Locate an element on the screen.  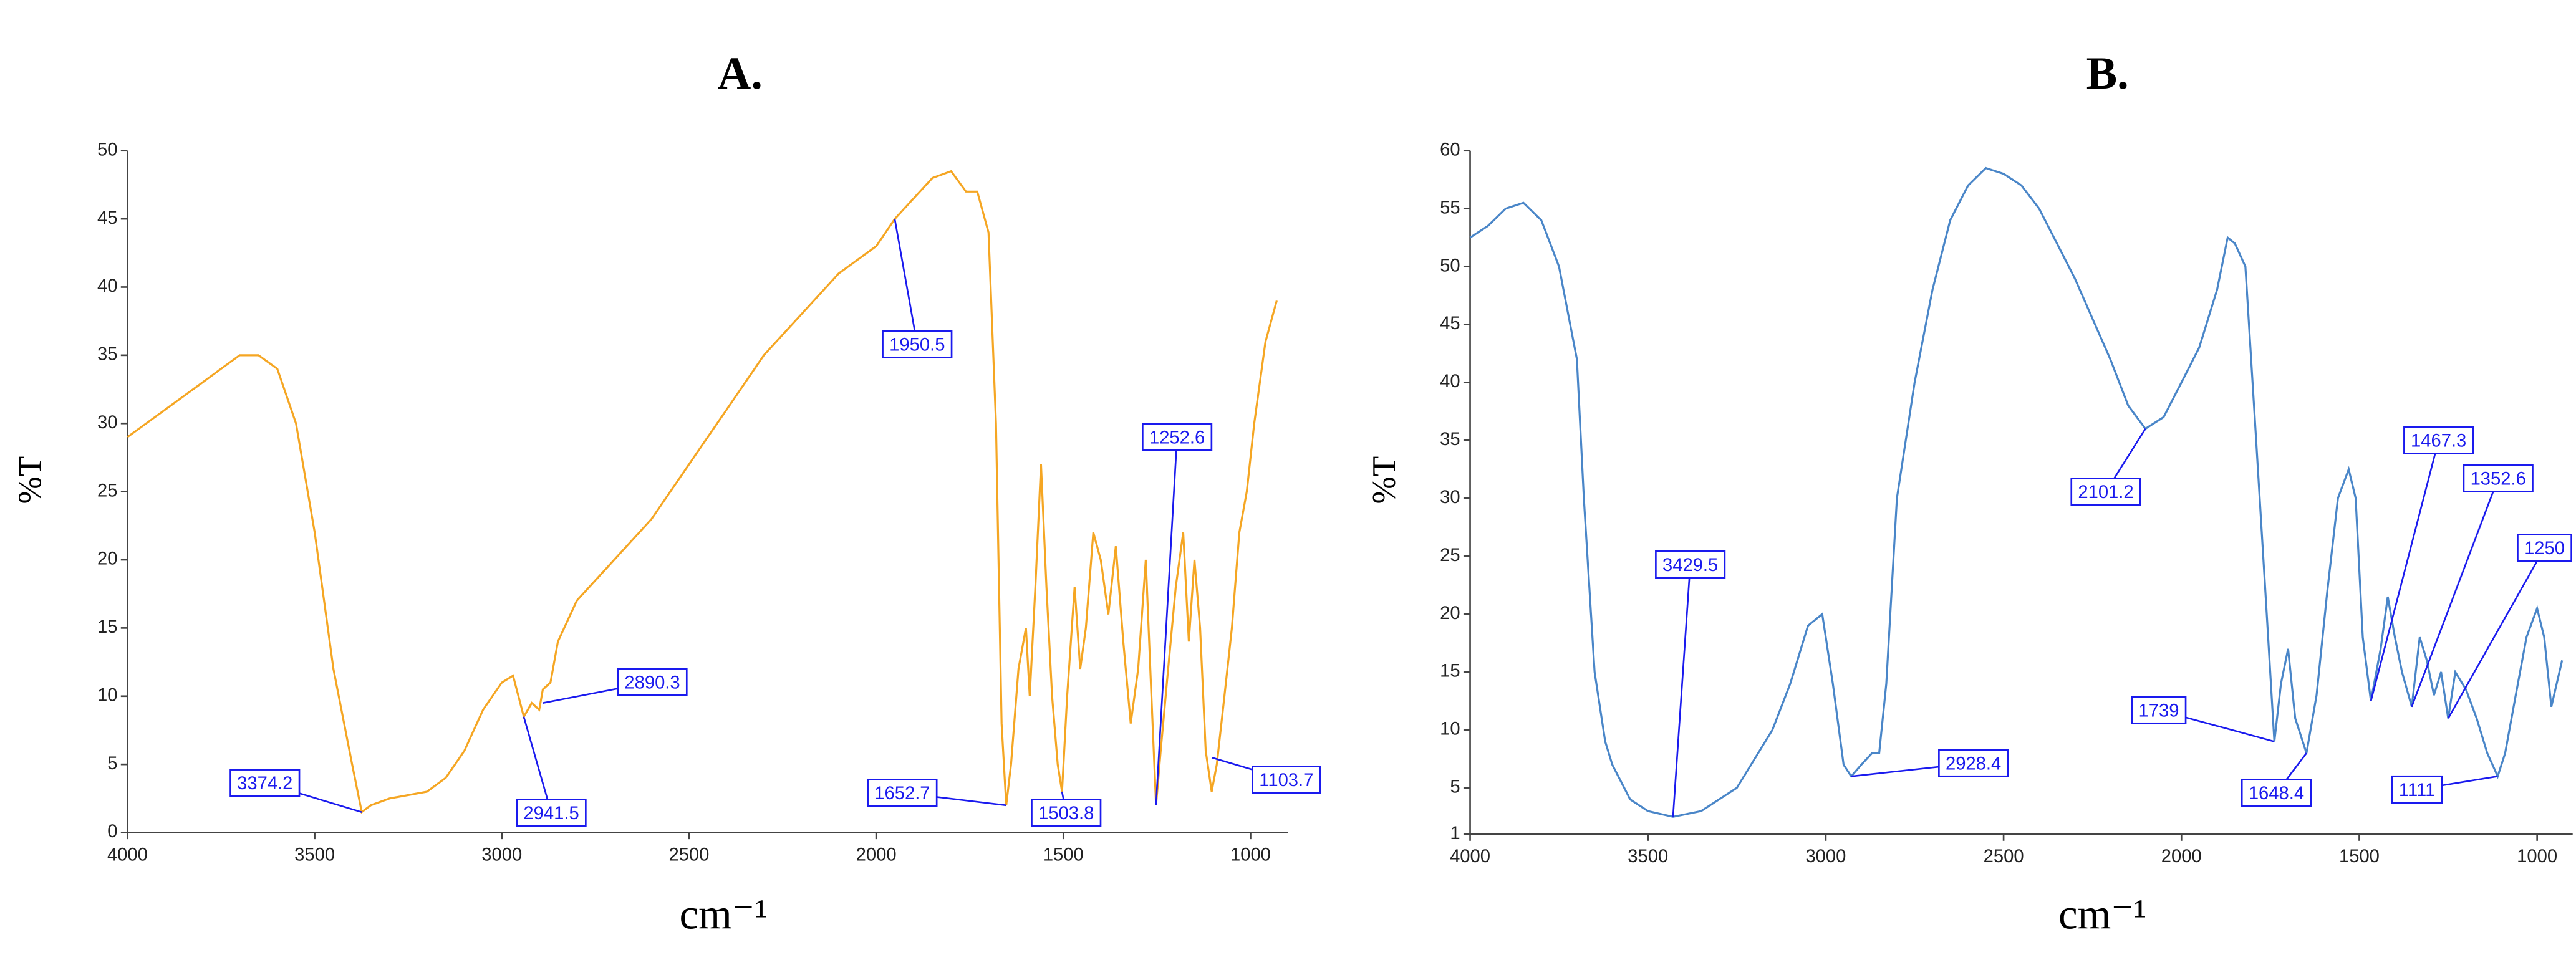
annotation-label: 1111 is located at coordinates (2417, 790).